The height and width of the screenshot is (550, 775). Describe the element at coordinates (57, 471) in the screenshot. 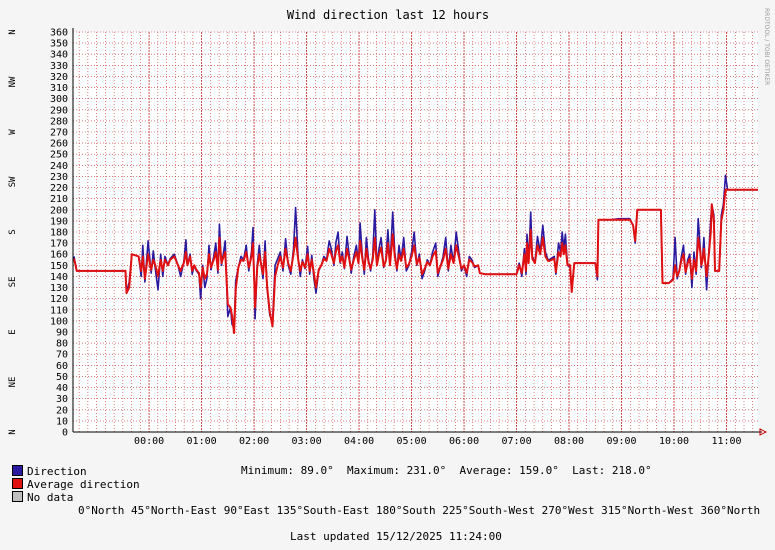

I see `legend-label: Direction` at that location.